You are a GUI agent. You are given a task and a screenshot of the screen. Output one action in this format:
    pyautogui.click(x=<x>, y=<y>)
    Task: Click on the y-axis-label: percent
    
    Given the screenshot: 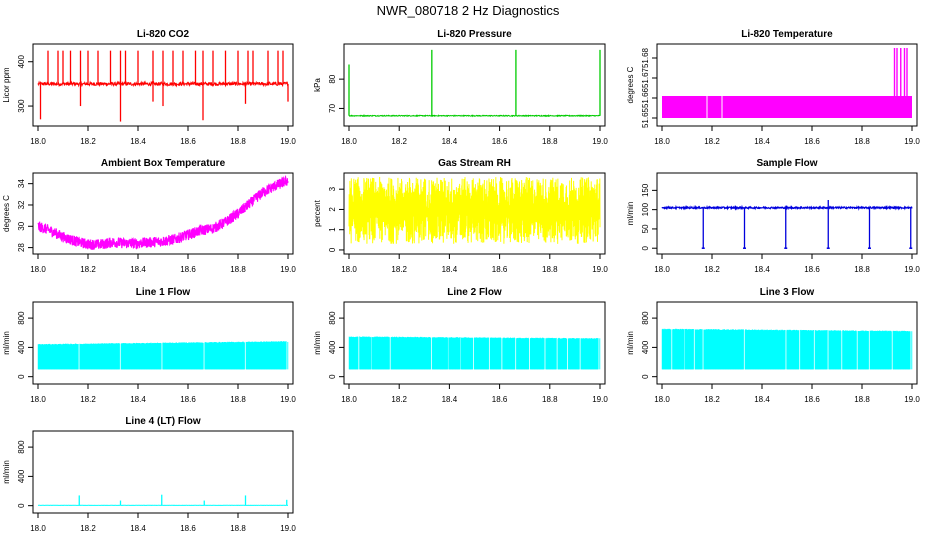 What is the action you would take?
    pyautogui.click(x=317, y=212)
    